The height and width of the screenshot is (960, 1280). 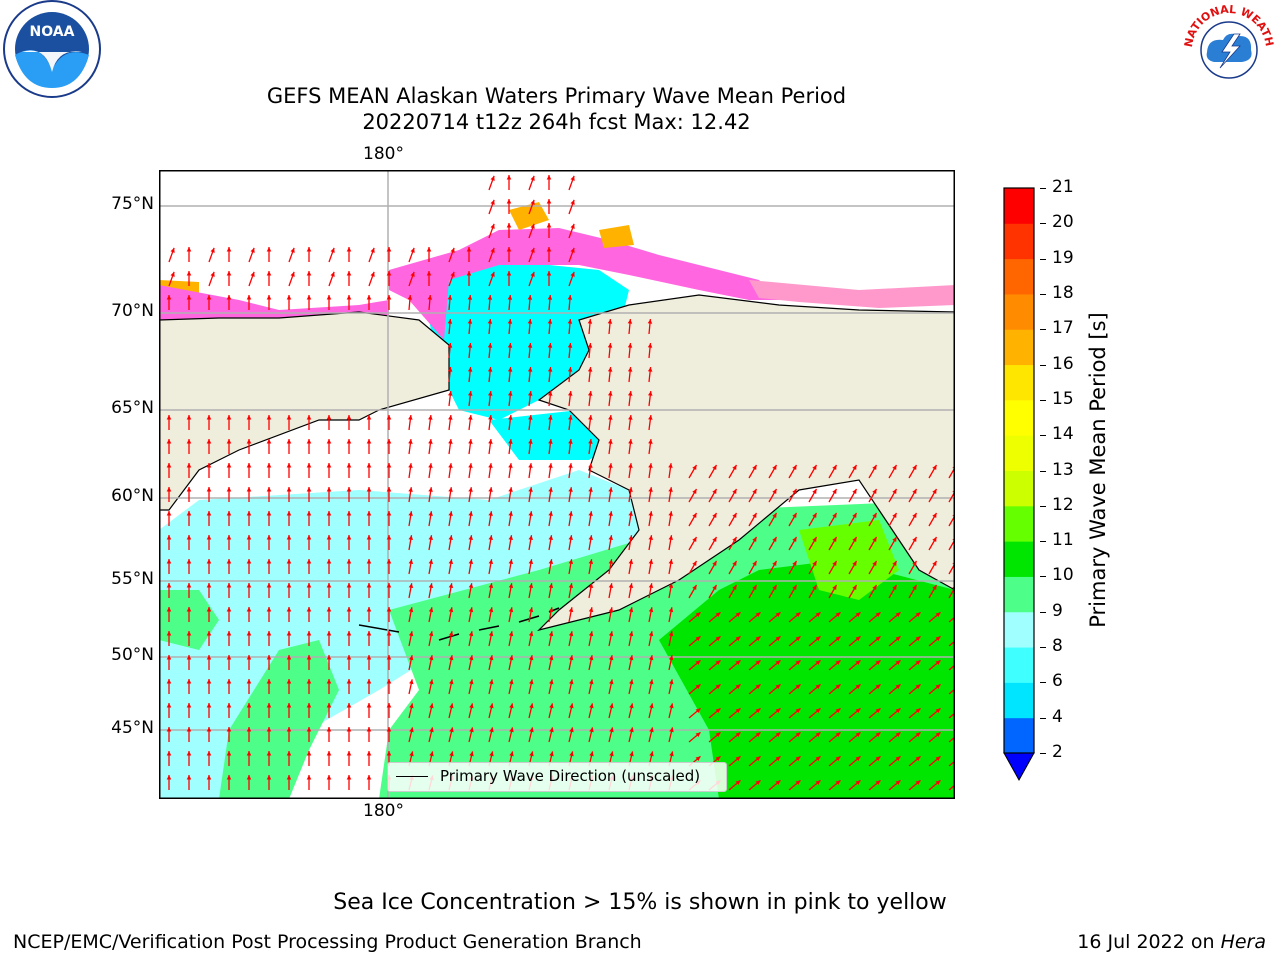 What do you see at coordinates (132, 204) in the screenshot?
I see `lat-label-75: 75°N` at bounding box center [132, 204].